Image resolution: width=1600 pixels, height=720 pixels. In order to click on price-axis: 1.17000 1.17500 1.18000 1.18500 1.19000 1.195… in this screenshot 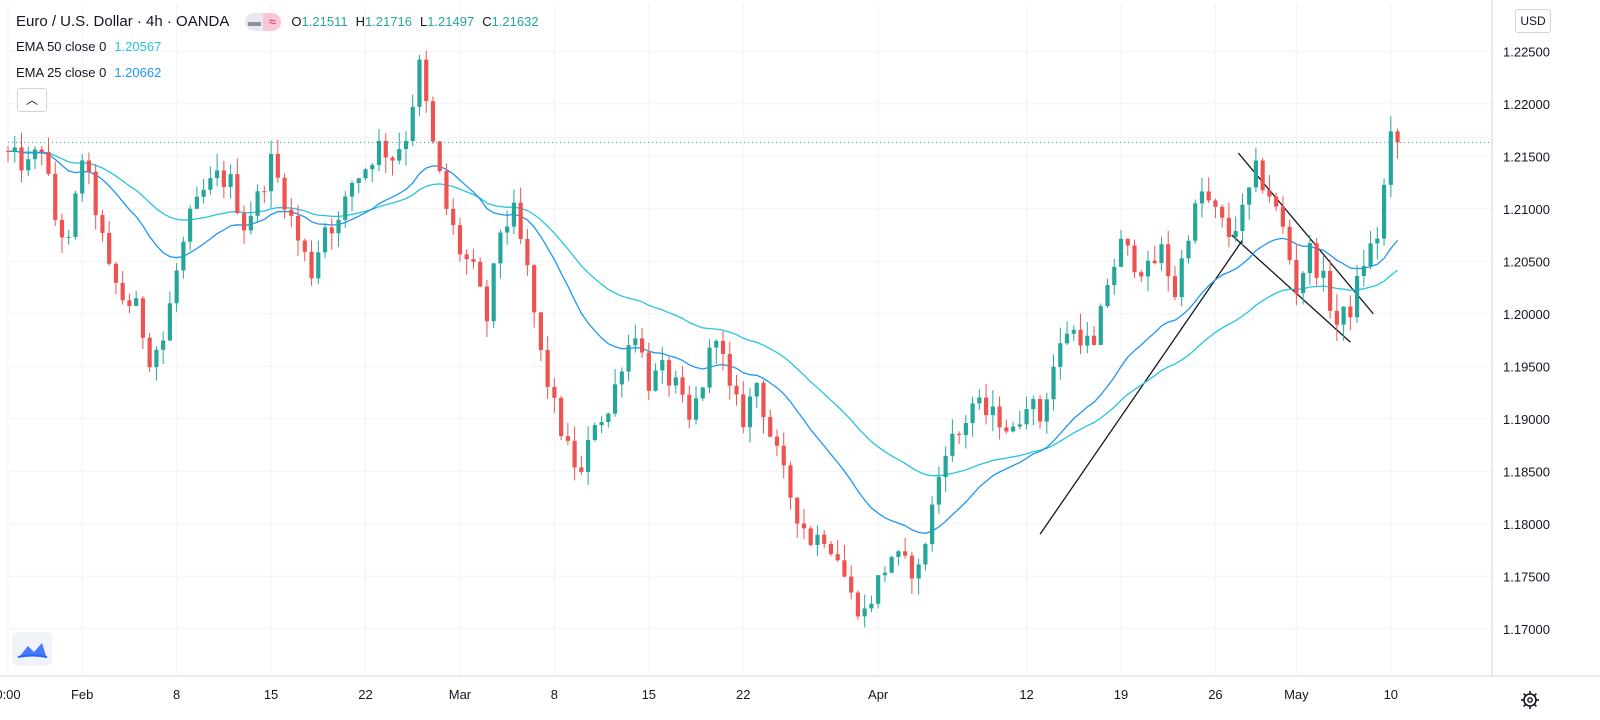, I will do `click(1520, 338)`.